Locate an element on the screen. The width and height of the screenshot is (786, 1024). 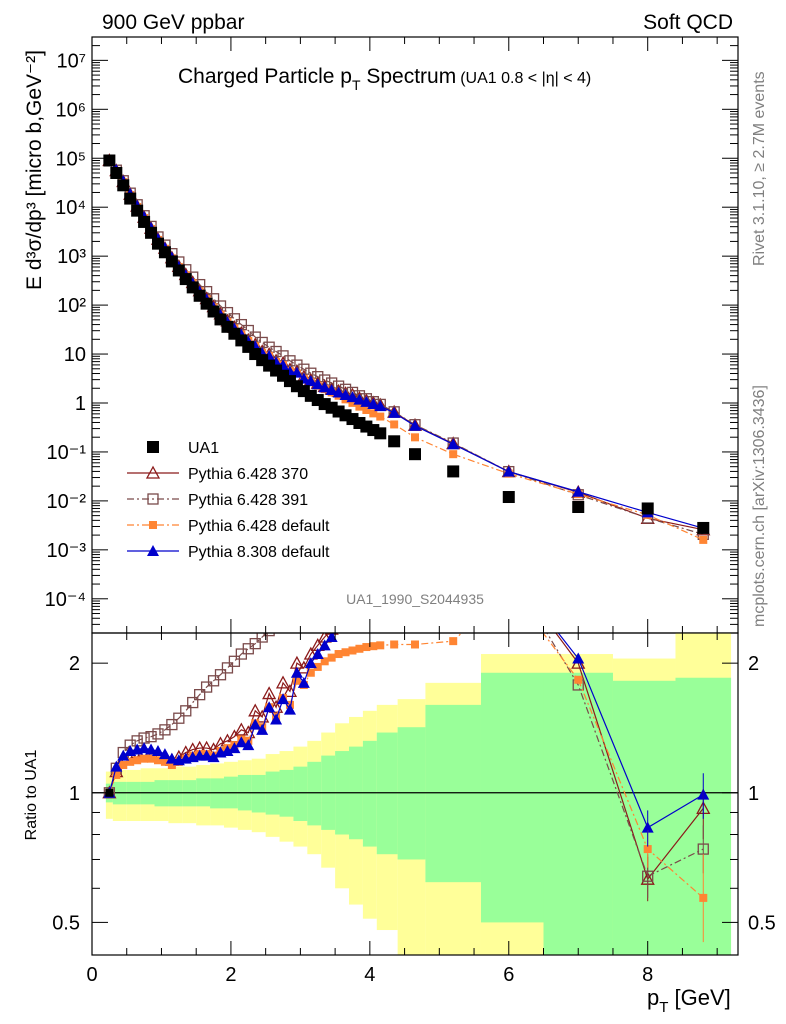
header-right: Soft QCD is located at coordinates (688, 22).